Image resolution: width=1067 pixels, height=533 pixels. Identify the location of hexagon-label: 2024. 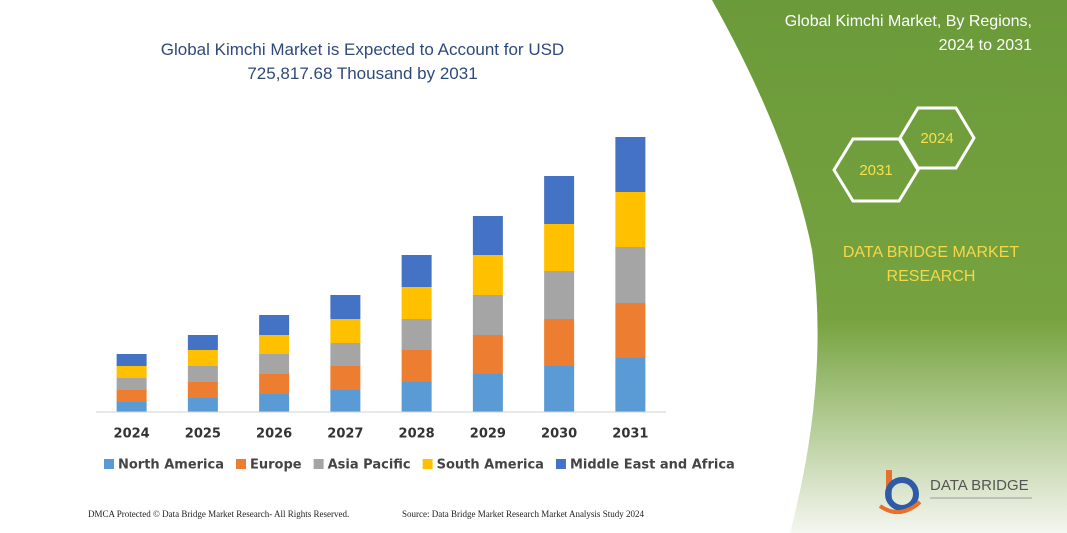
(936, 138).